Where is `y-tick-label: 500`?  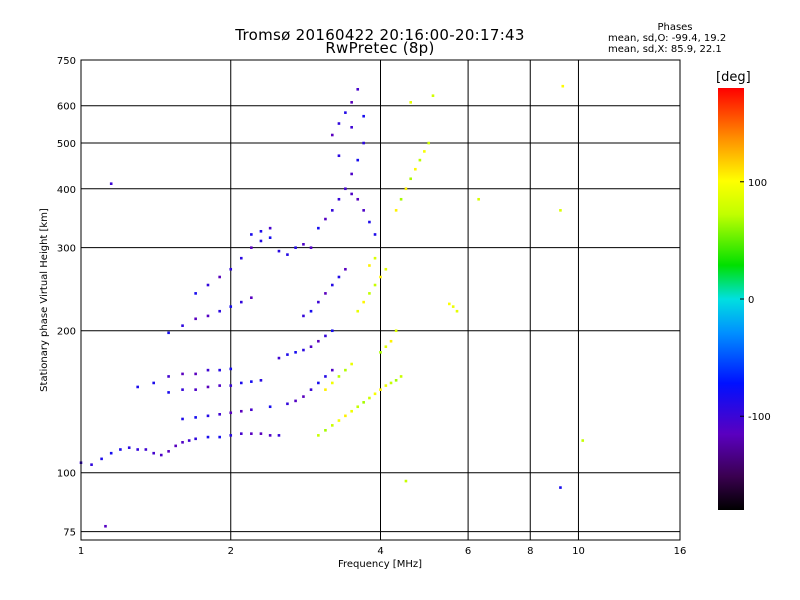
y-tick-label: 500 is located at coordinates (66, 144).